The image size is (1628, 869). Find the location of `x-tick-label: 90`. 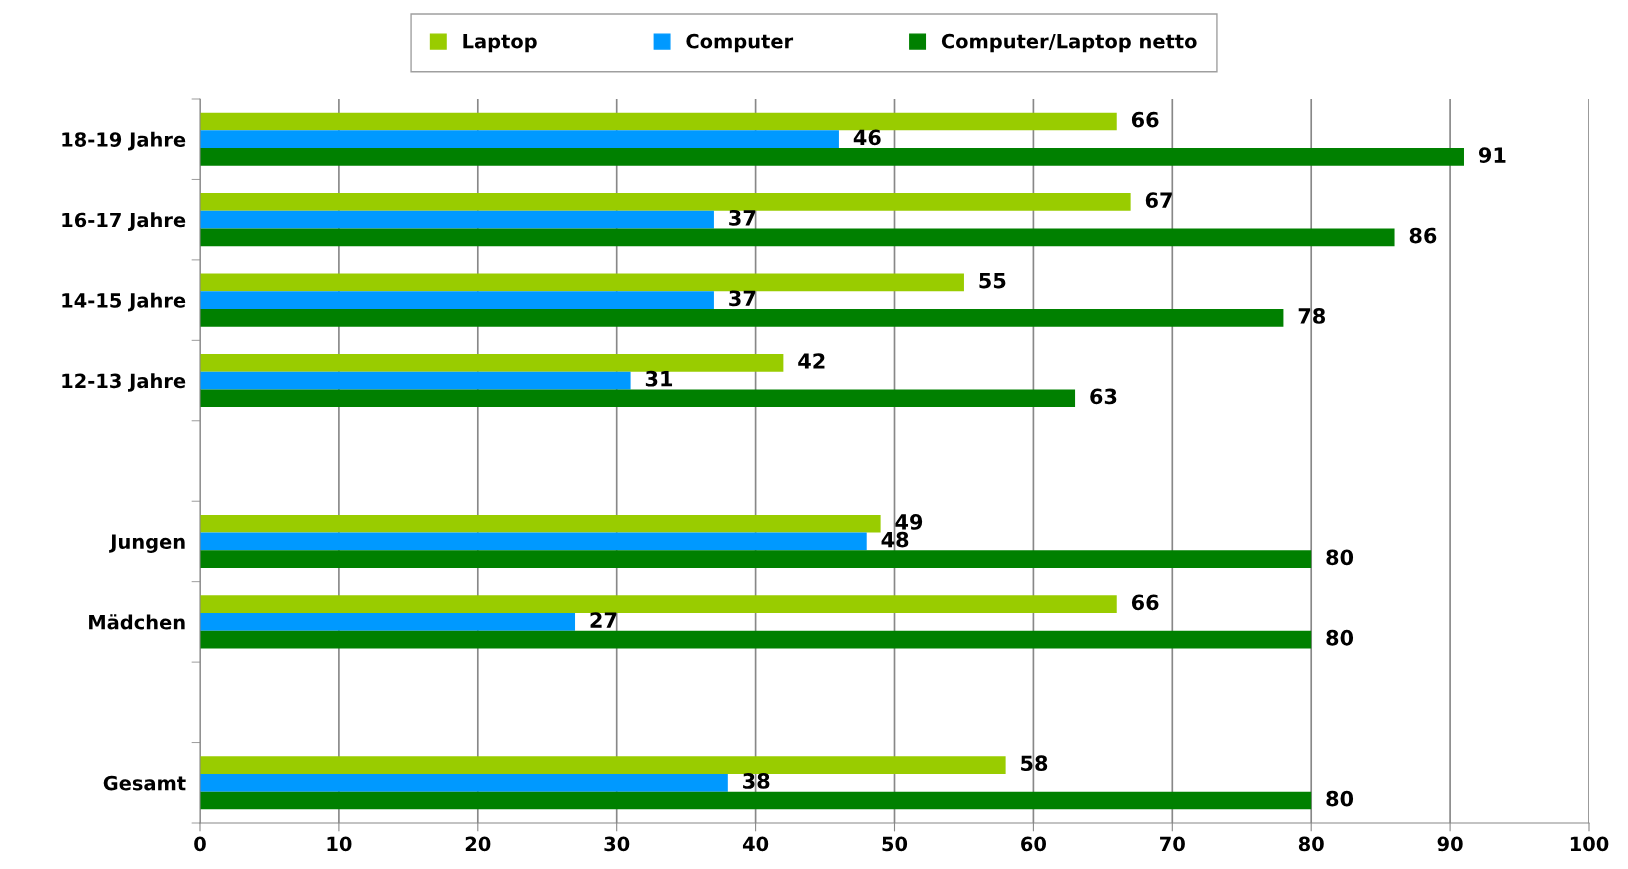

x-tick-label: 90 is located at coordinates (1450, 844).